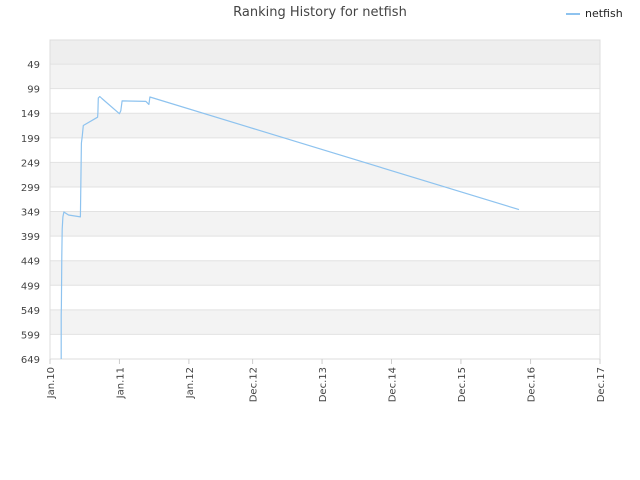 The image size is (640, 480). What do you see at coordinates (190, 383) in the screenshot?
I see `x-tick-label: Jan.12` at bounding box center [190, 383].